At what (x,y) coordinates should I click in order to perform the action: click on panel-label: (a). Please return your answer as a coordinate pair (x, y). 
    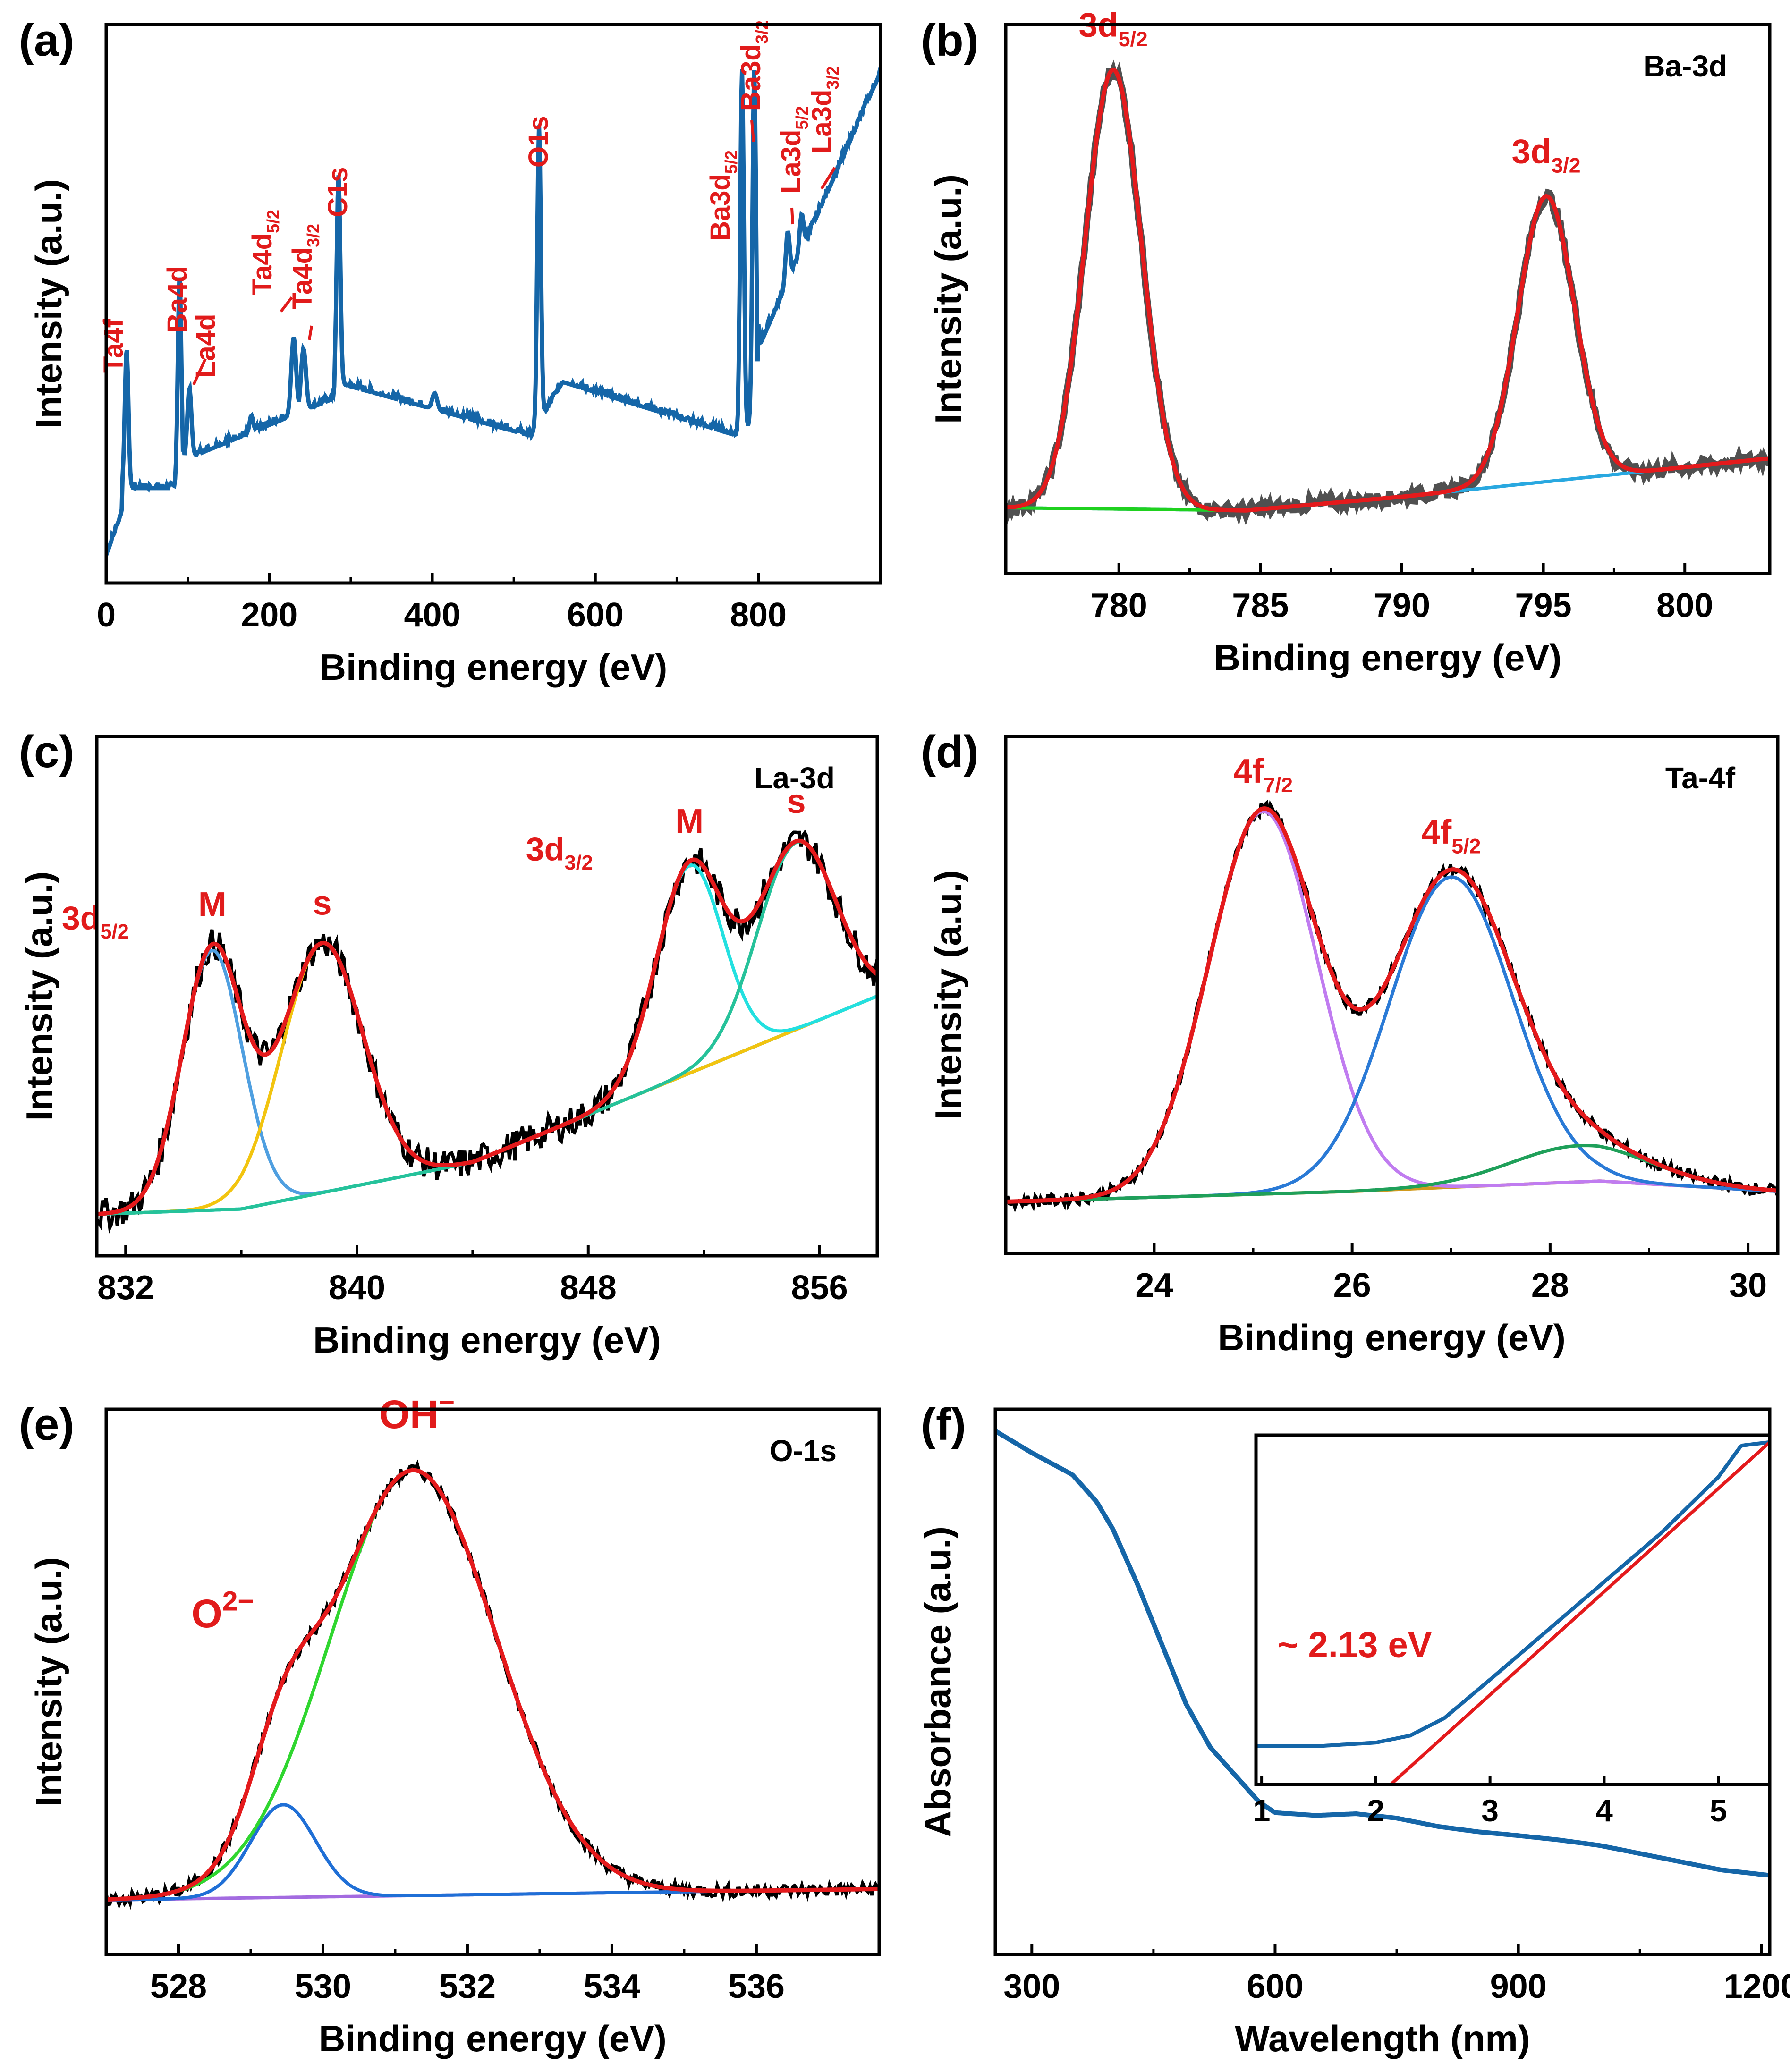
    Looking at the image, I should click on (46, 40).